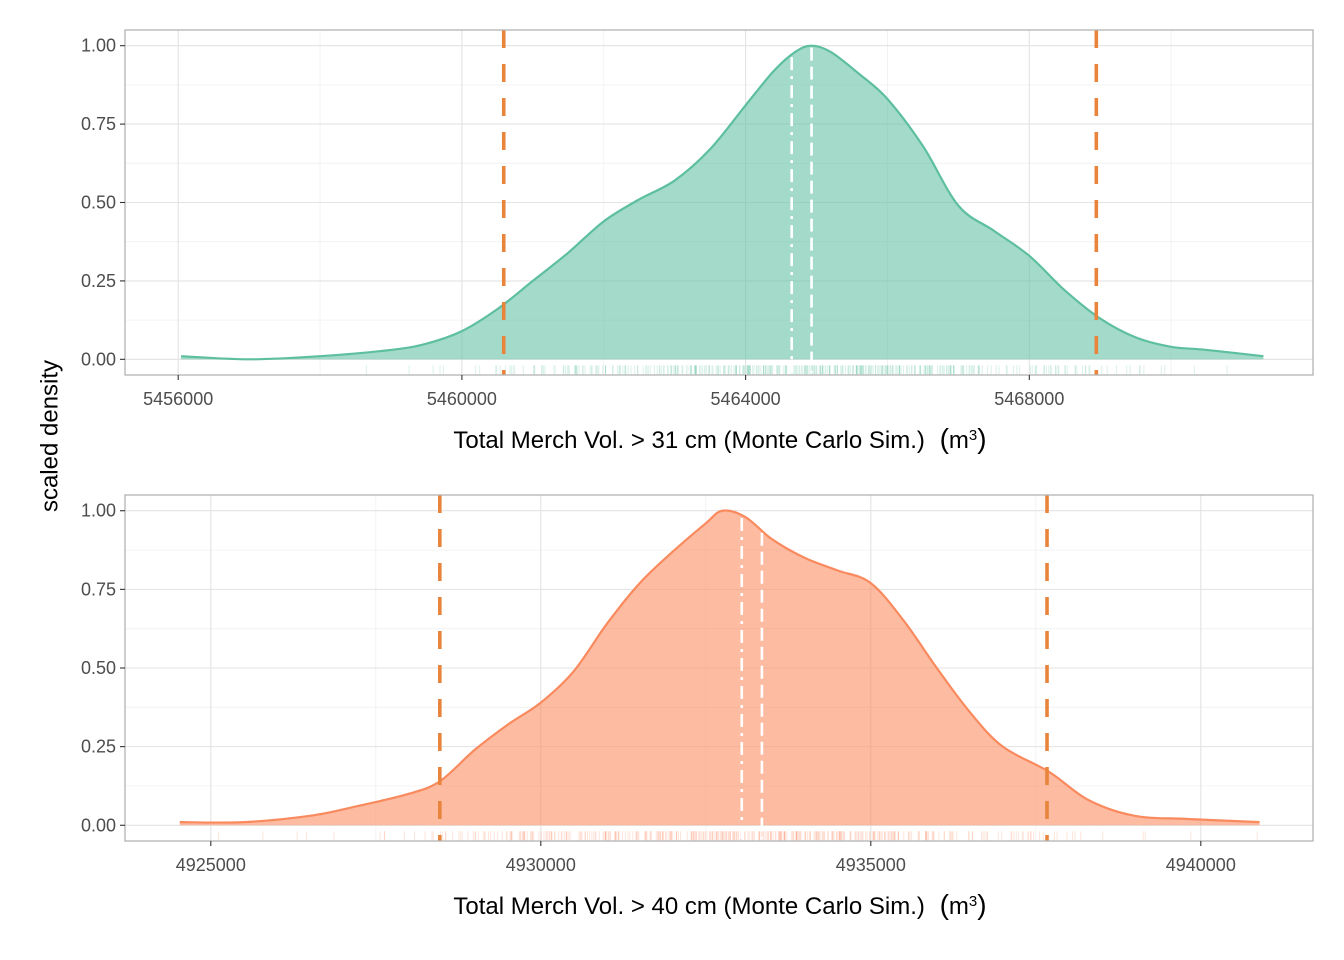  Describe the element at coordinates (706, 858) in the screenshot. I see `x-ticks: 4925000 4930000 4935000 4940000` at that location.